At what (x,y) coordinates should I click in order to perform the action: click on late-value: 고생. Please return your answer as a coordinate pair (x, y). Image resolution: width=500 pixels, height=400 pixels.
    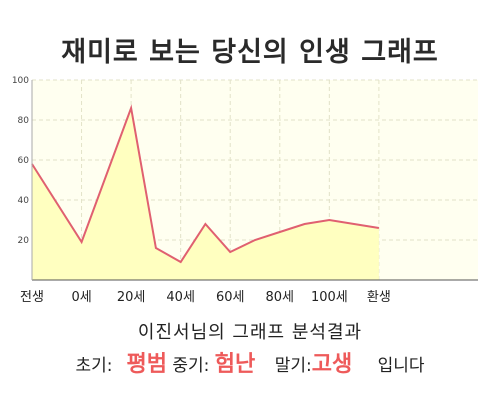
    Looking at the image, I should click on (332, 364).